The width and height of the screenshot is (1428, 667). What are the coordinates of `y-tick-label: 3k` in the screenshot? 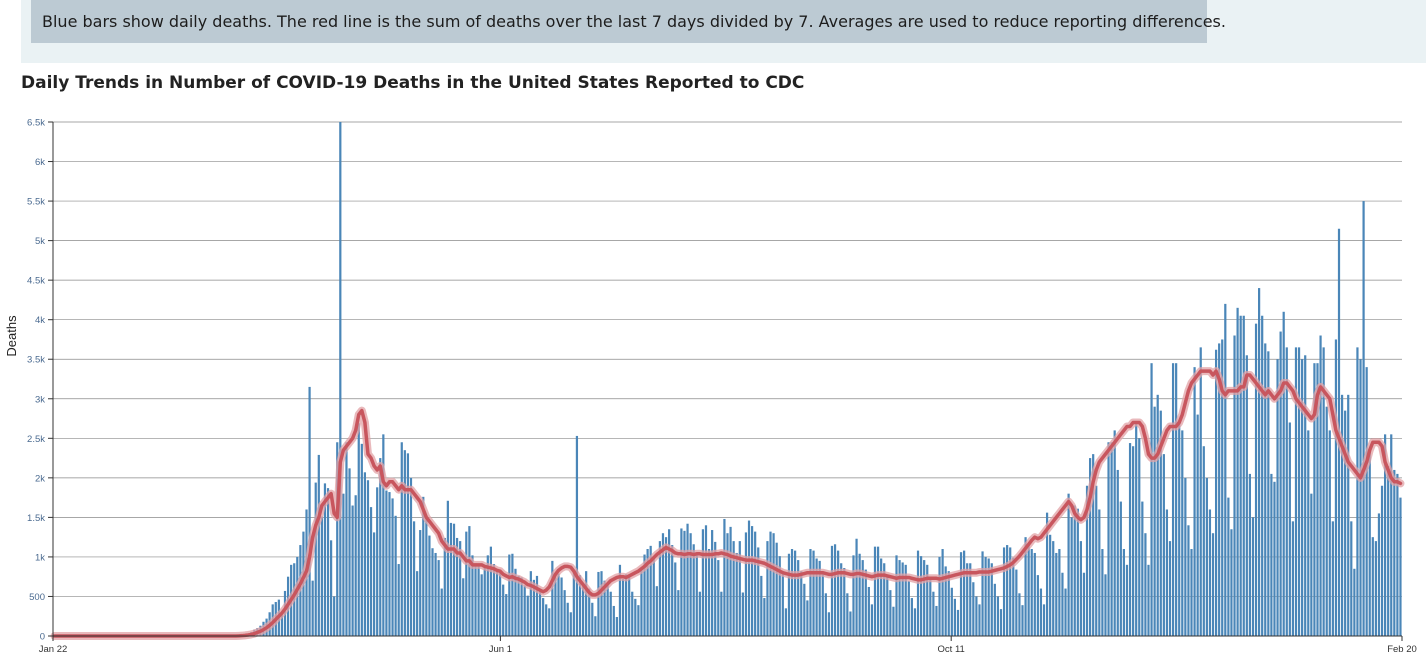 It's located at (40, 399).